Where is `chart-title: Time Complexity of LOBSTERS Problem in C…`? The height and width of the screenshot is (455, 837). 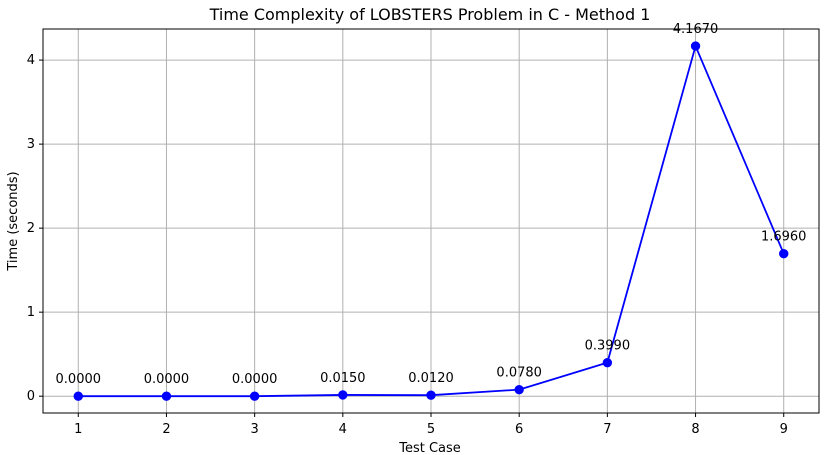
chart-title: Time Complexity of LOBSTERS Problem in C… is located at coordinates (430, 14).